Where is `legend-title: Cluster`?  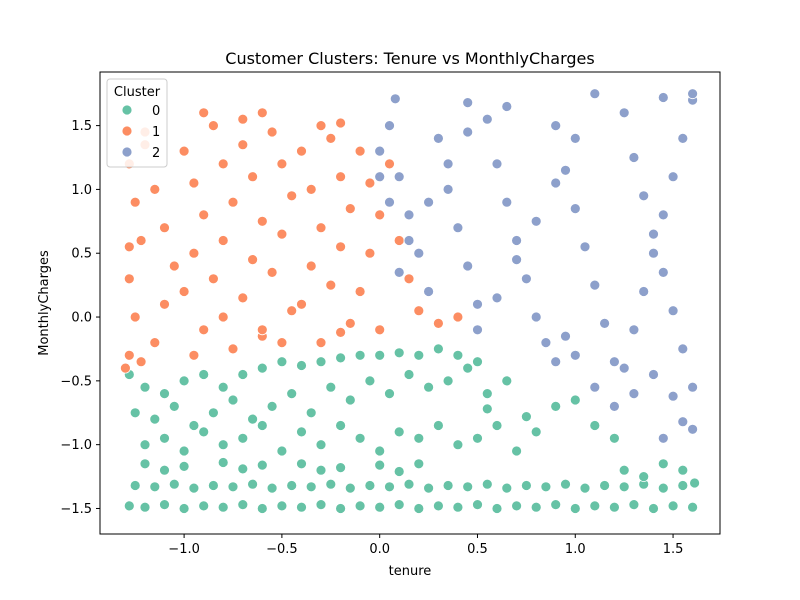 legend-title: Cluster is located at coordinates (137, 92).